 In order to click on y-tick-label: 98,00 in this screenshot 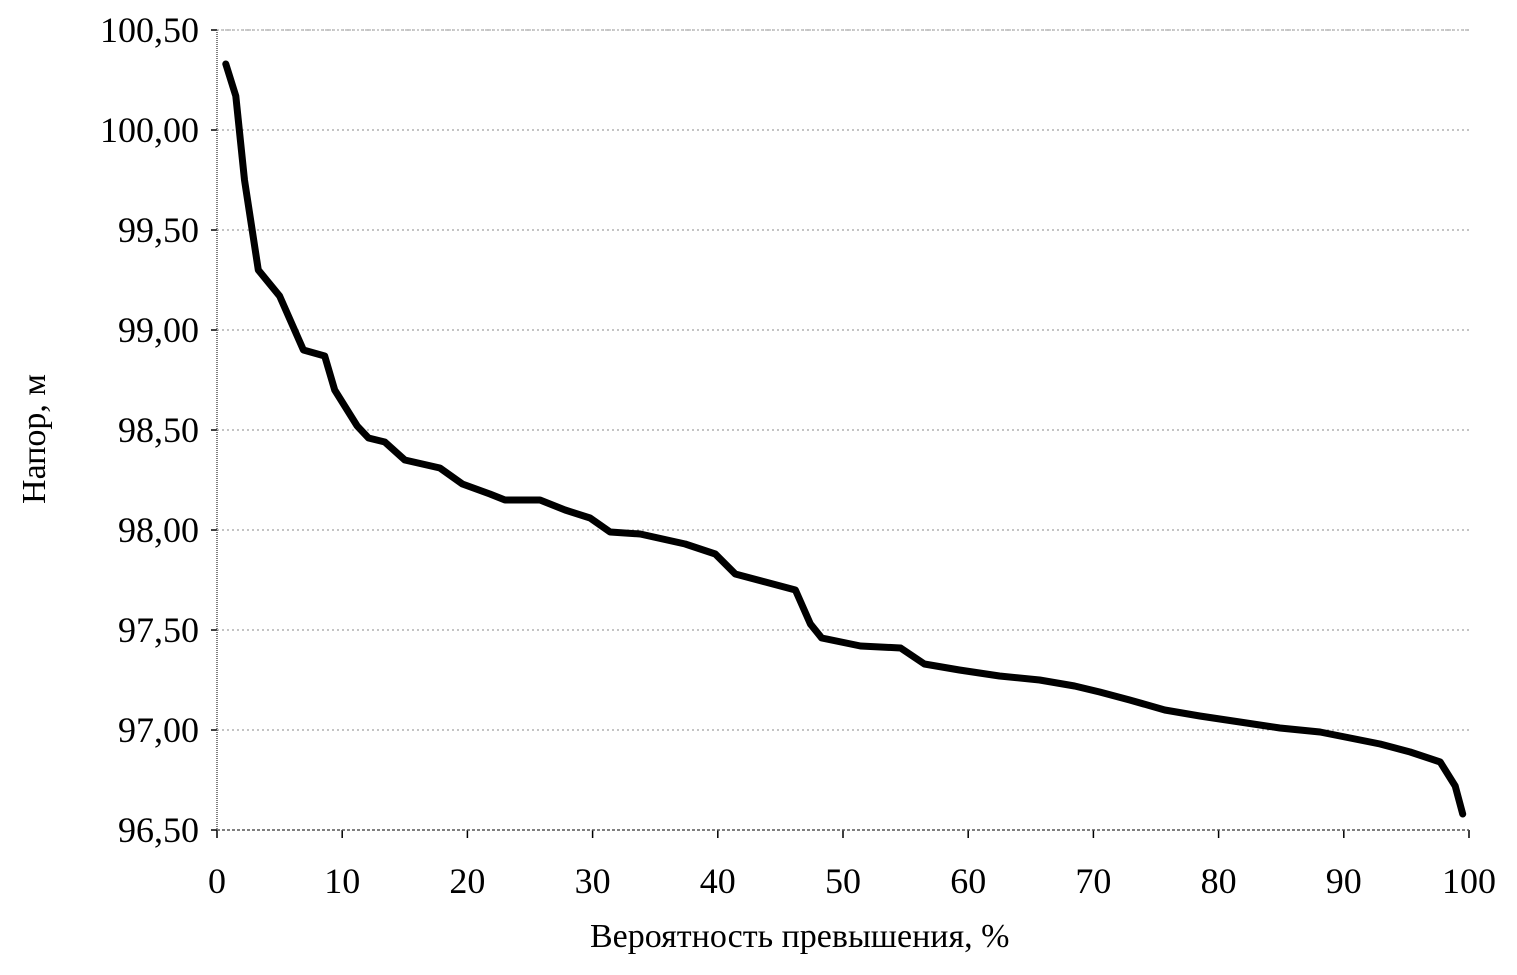, I will do `click(158, 530)`.